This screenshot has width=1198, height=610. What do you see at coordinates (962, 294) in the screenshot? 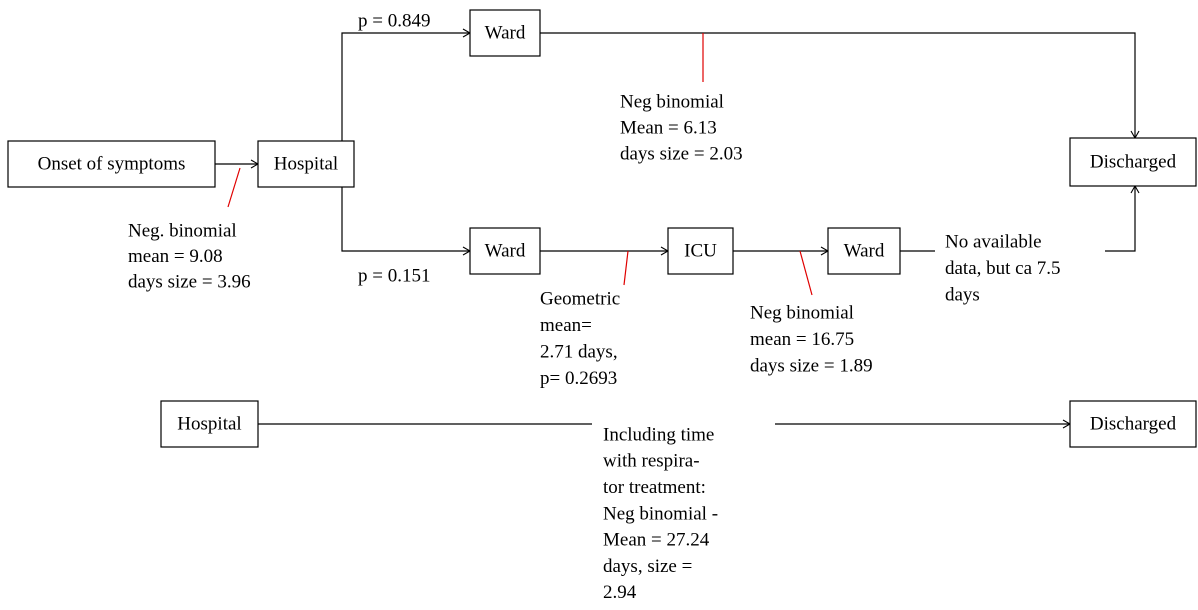
I see `annotation-line: days` at bounding box center [962, 294].